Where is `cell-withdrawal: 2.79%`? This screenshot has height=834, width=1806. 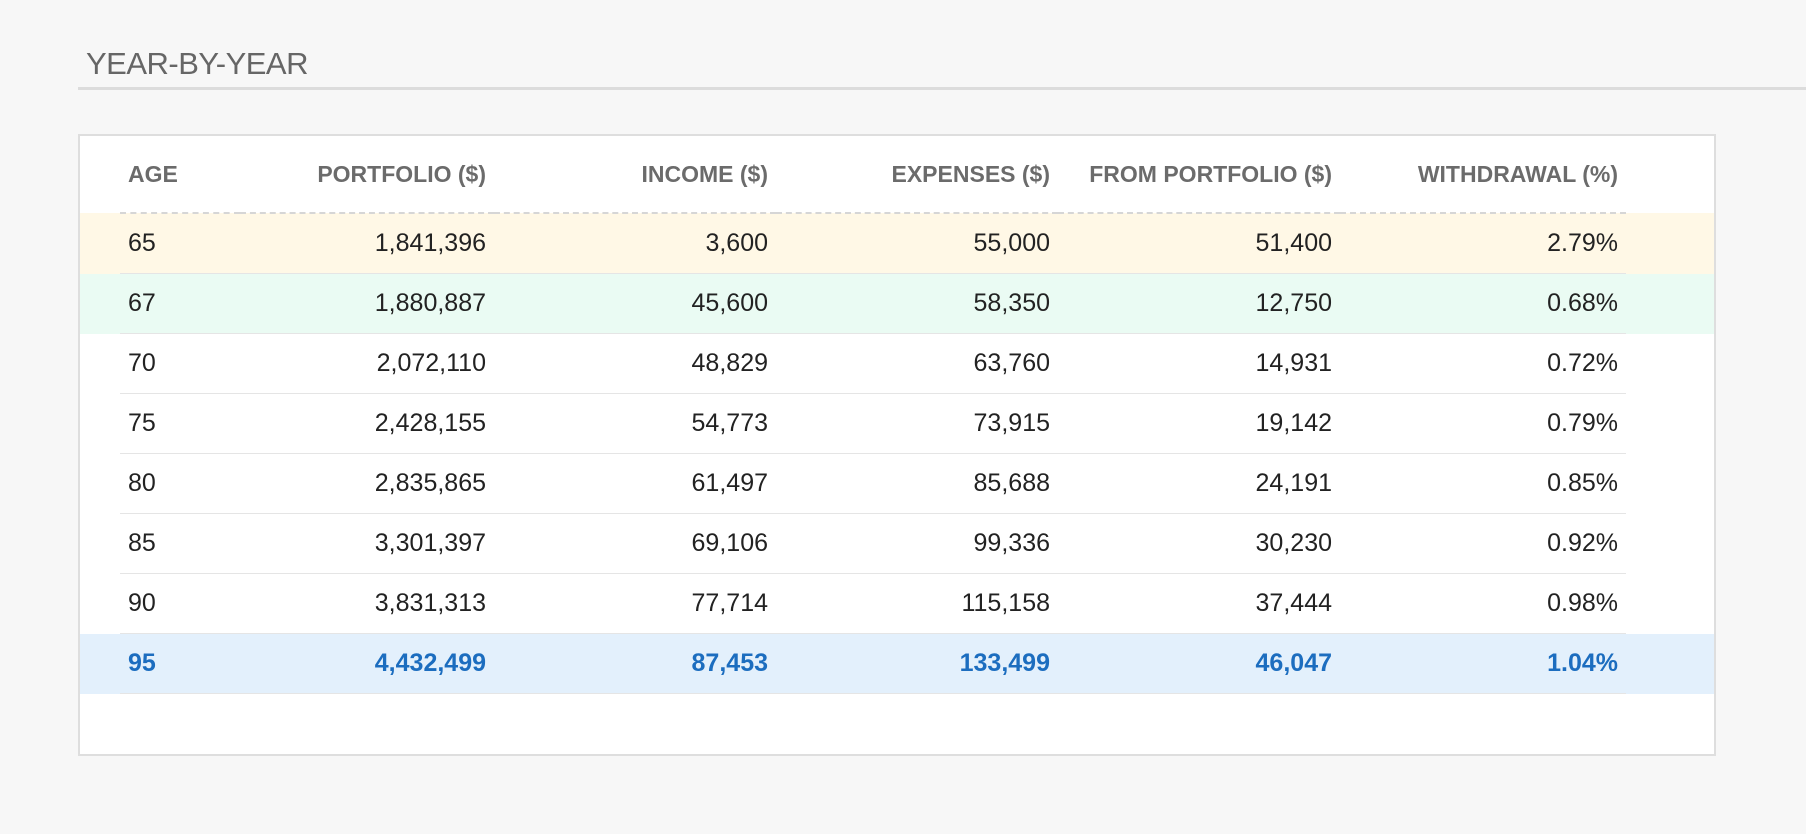
cell-withdrawal: 2.79% is located at coordinates (1483, 243).